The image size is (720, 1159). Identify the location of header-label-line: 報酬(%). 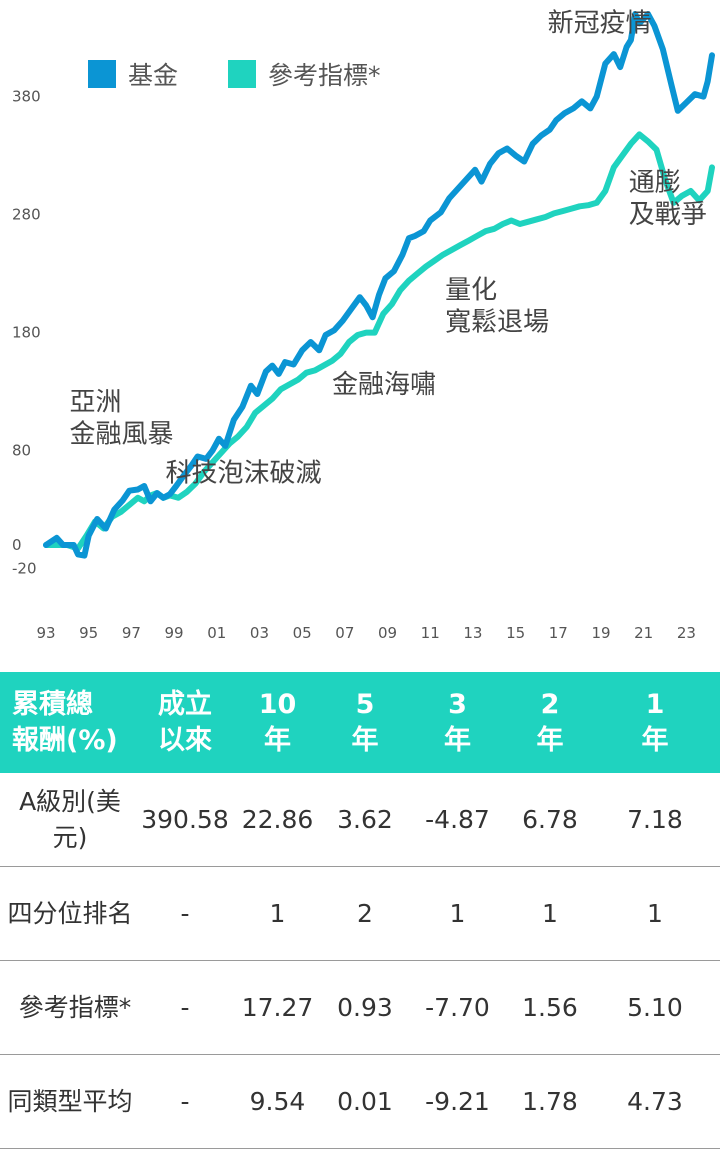
(65, 740).